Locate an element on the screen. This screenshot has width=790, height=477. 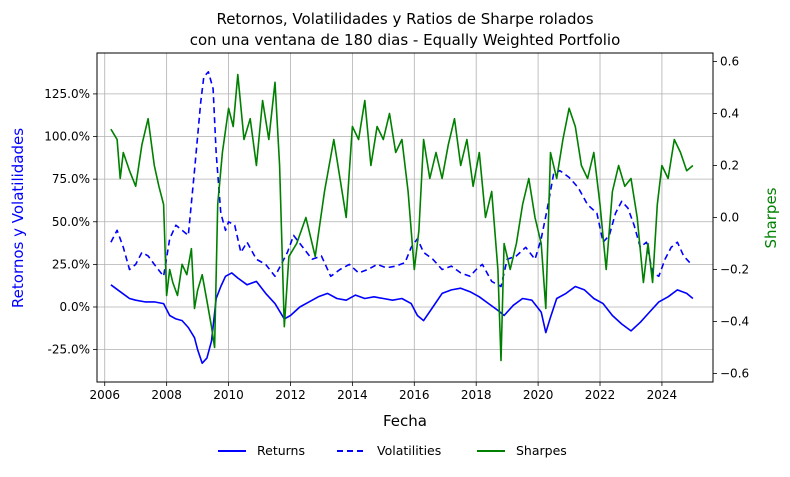
y-right-tick-label: 0.0 is located at coordinates (729, 218).